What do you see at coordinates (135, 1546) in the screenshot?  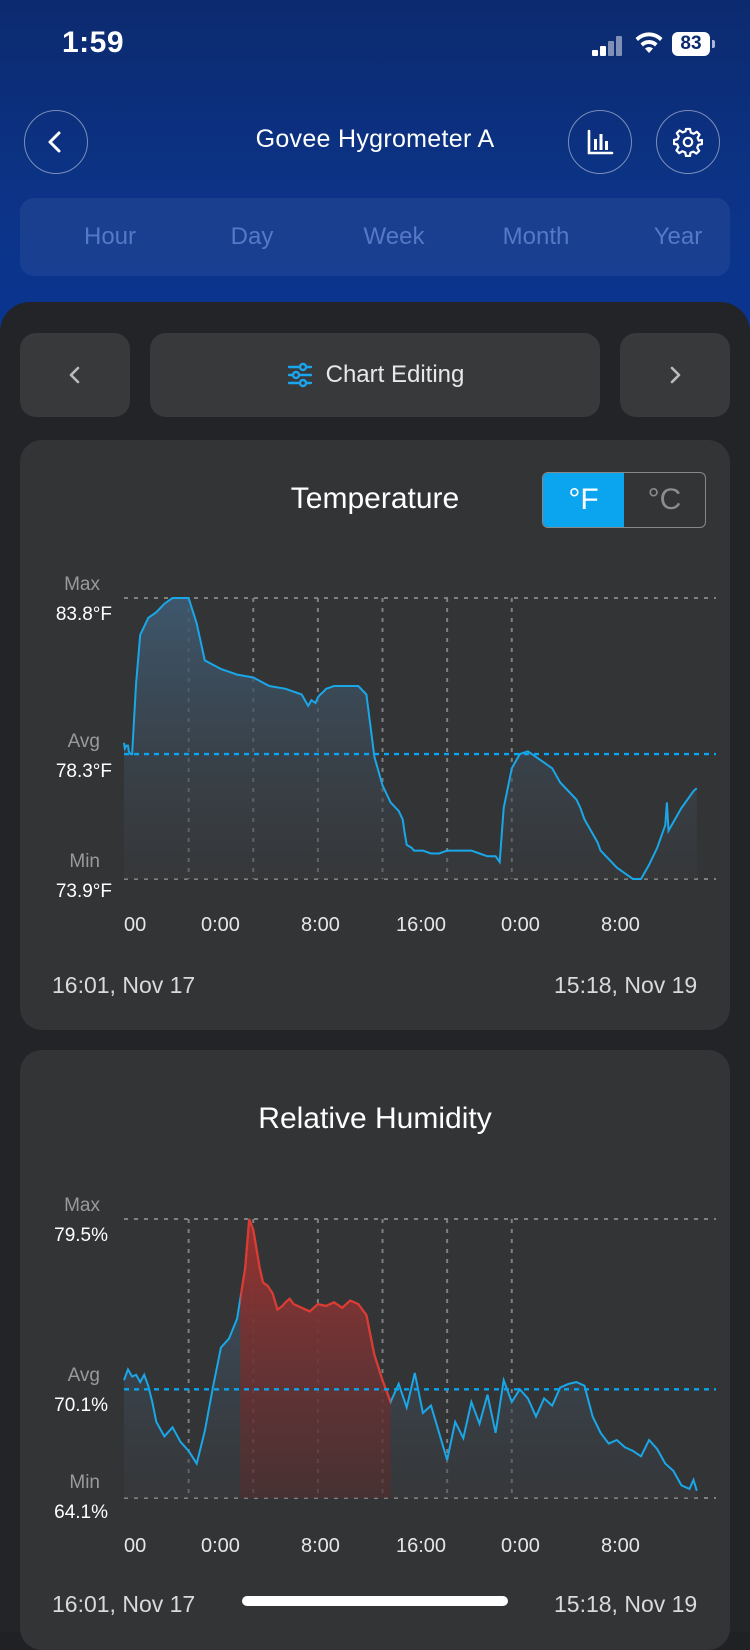 I see `humidity-x-tick: 00` at bounding box center [135, 1546].